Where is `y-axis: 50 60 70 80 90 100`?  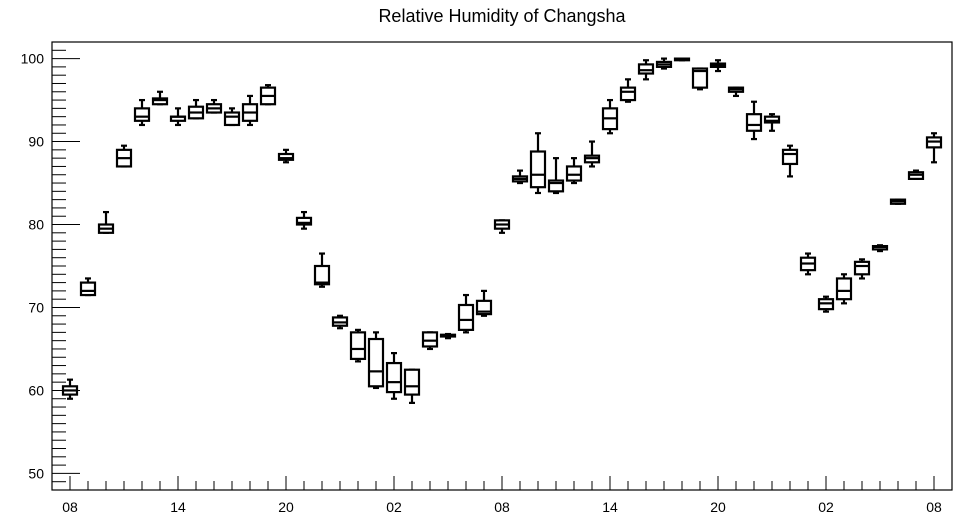 y-axis: 50 60 70 80 90 100 is located at coordinates (50, 266).